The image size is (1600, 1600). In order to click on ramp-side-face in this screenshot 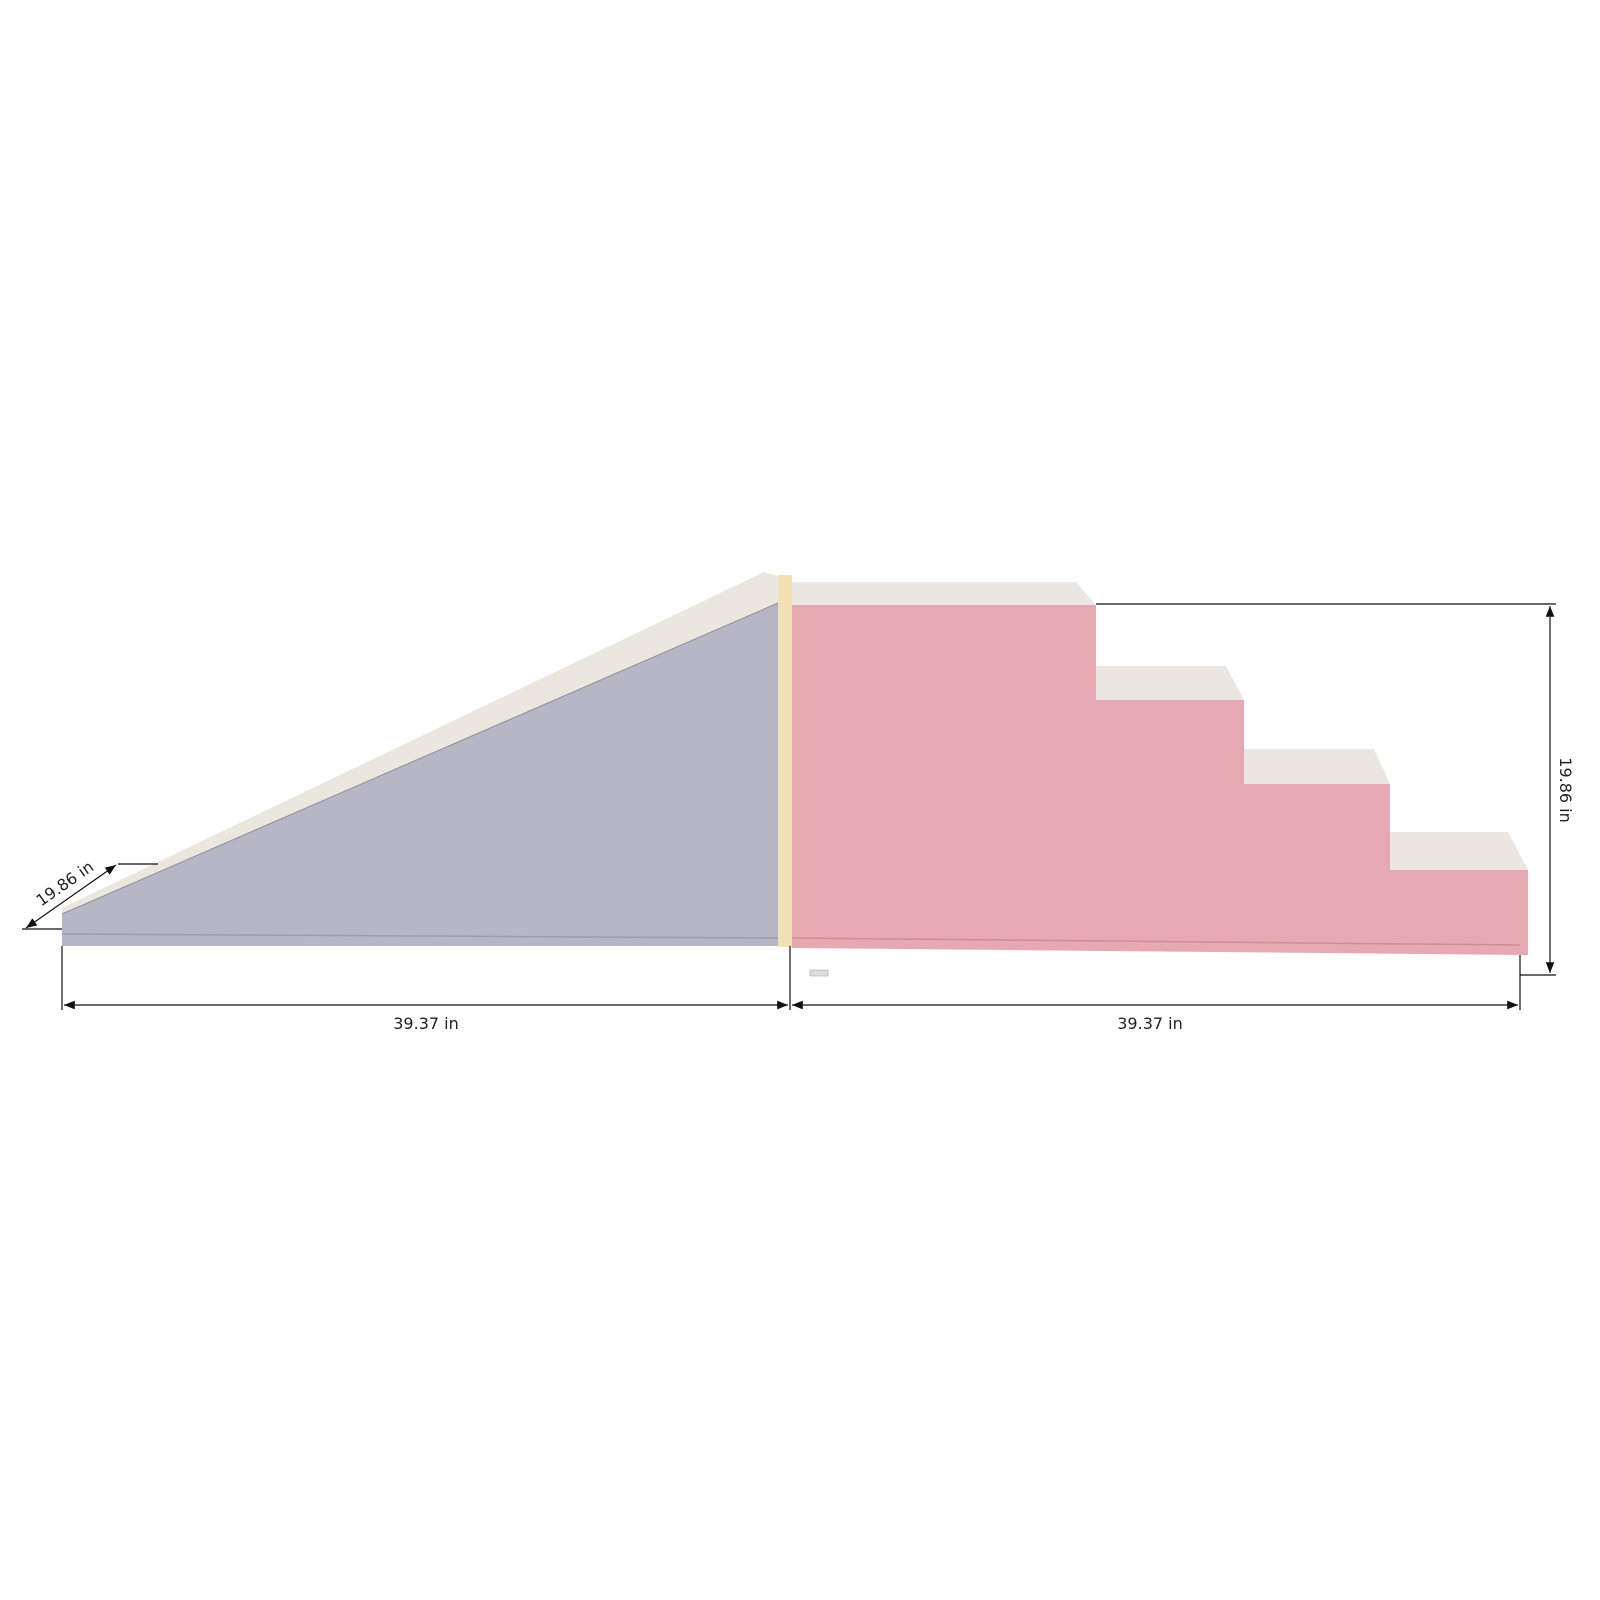, I will do `click(420, 774)`.